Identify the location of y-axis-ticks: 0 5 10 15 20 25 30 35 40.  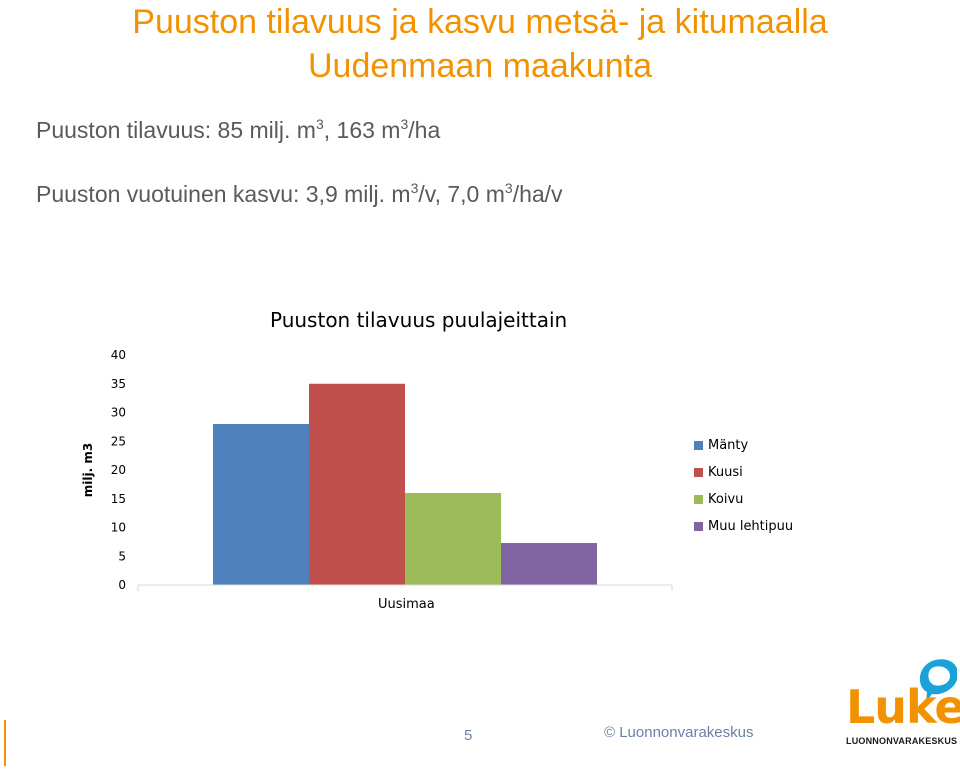
(118, 470).